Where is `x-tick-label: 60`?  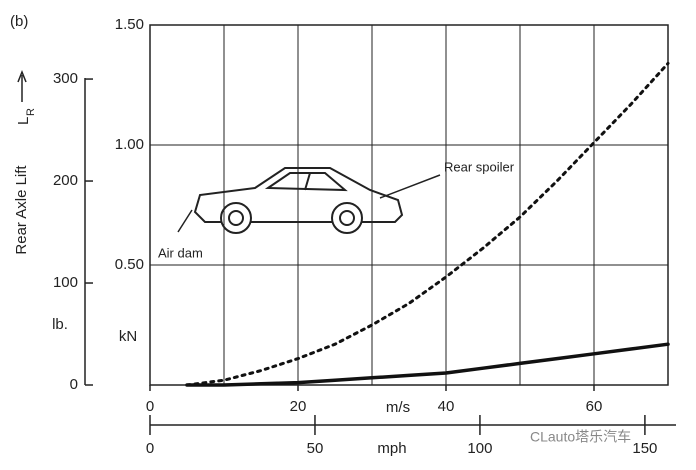 x-tick-label: 60 is located at coordinates (594, 406).